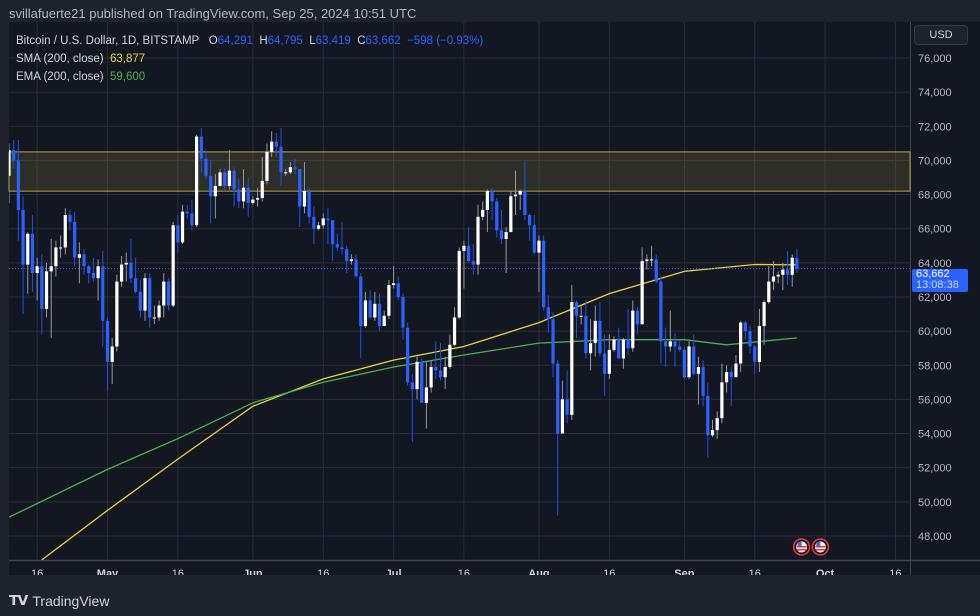  Describe the element at coordinates (235, 41) in the screenshot. I see `open-value: 64,291` at that location.